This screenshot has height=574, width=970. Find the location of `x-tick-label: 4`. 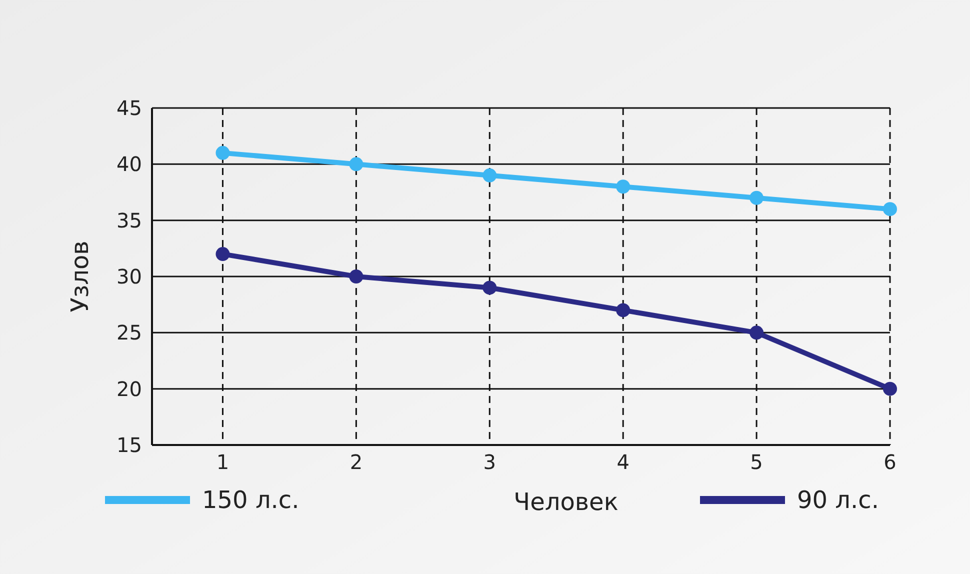

x-tick-label: 4 is located at coordinates (623, 462).